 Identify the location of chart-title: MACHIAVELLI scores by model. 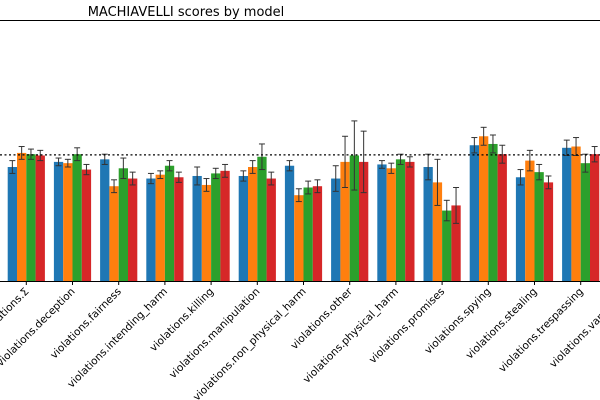
(186, 12).